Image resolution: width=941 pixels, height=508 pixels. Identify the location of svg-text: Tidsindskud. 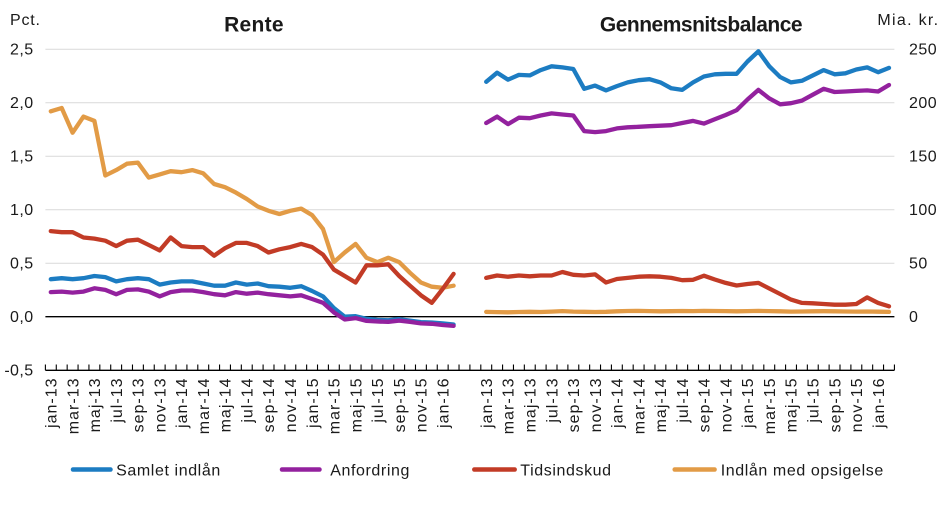
(565, 471).